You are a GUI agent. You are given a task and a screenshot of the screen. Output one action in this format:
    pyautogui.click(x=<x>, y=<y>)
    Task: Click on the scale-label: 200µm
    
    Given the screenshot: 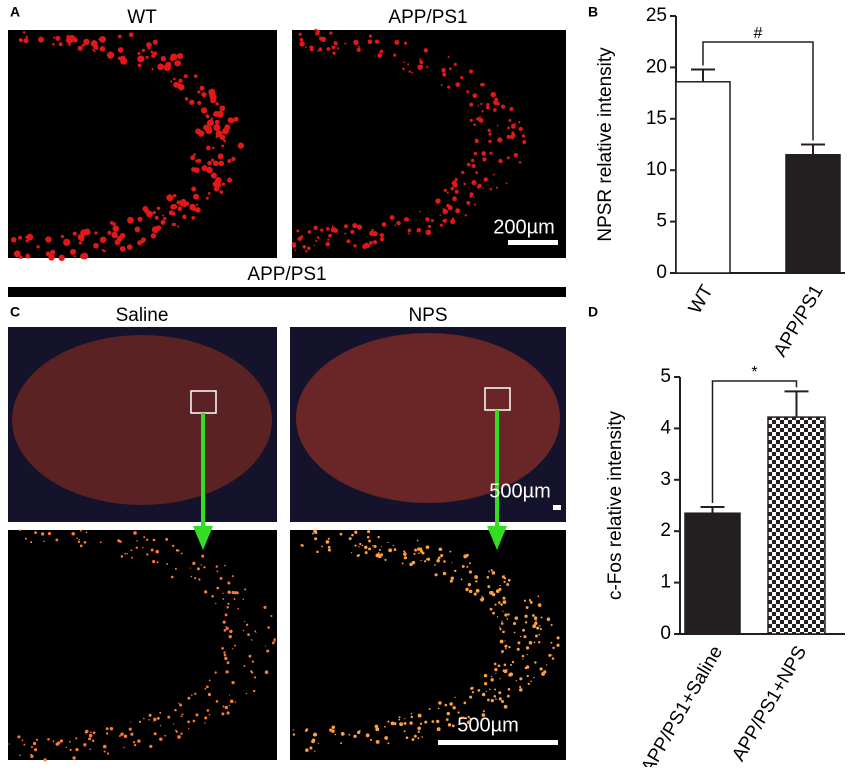 What is the action you would take?
    pyautogui.click(x=524, y=227)
    